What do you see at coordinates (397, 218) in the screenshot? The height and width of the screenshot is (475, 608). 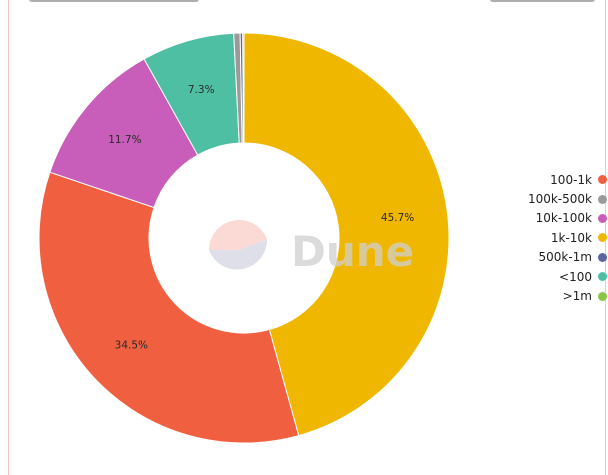 I see `slice-label-1k-10k: 45.7%` at bounding box center [397, 218].